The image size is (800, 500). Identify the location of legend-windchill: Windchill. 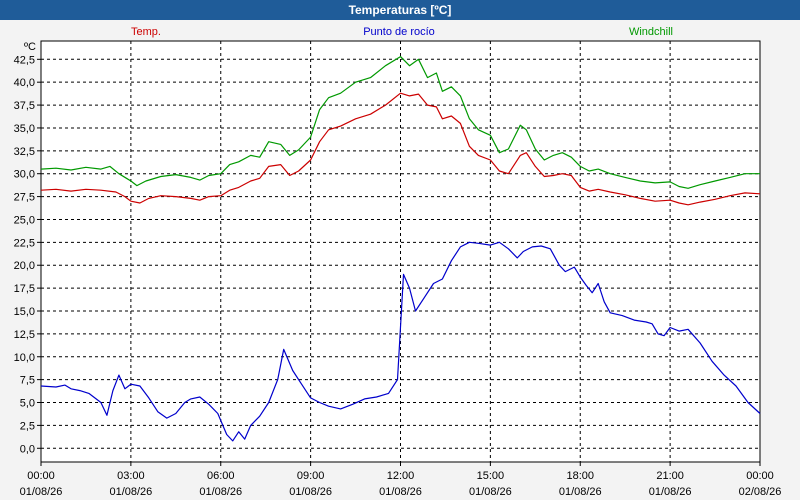
(651, 32).